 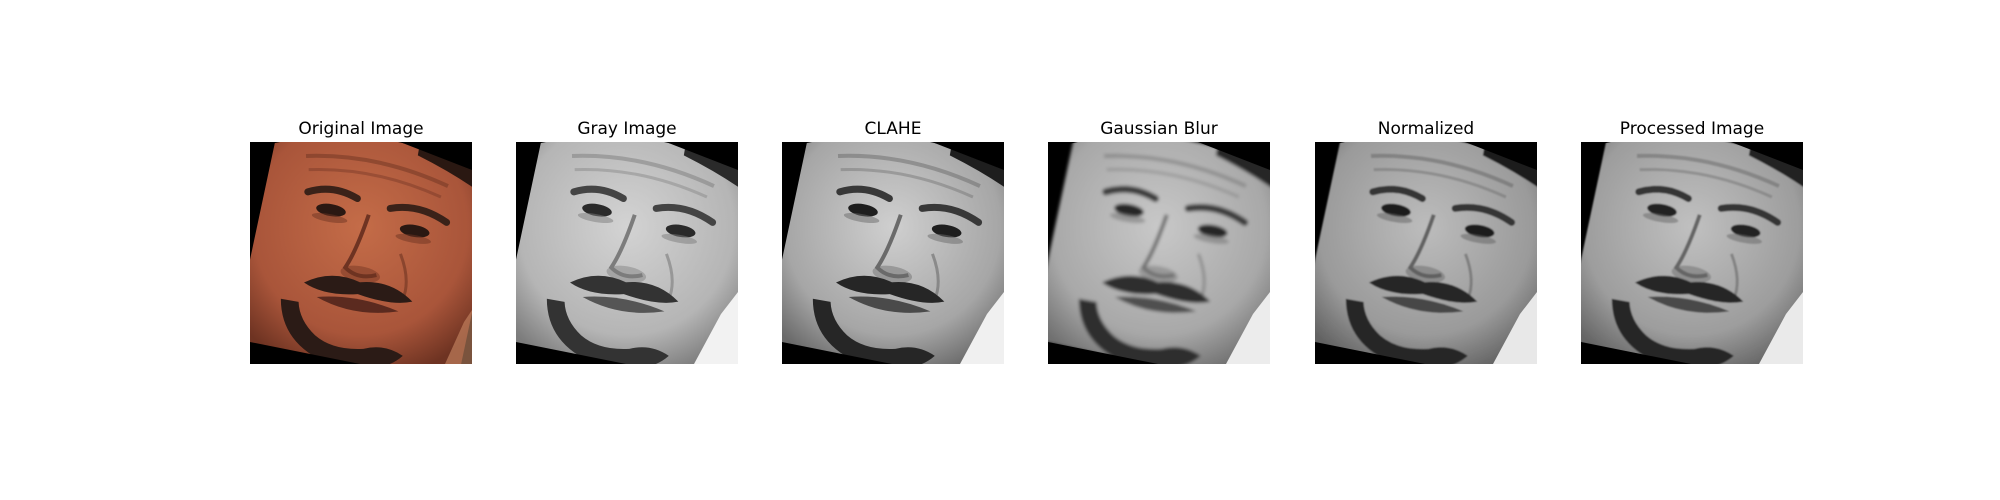 I want to click on panel-clahe: CLAHE, so click(x=893, y=240).